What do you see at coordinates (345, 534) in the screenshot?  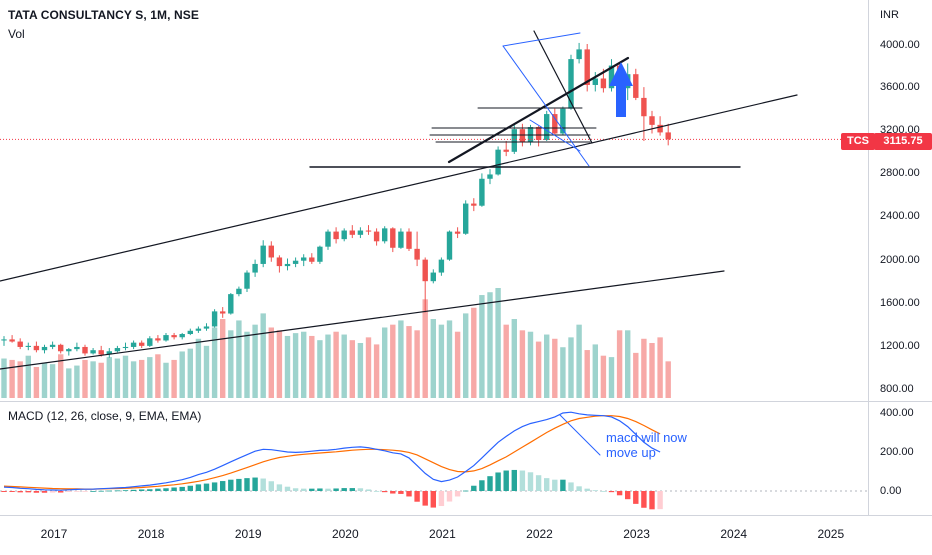 I see `time-axis-label: 2020` at bounding box center [345, 534].